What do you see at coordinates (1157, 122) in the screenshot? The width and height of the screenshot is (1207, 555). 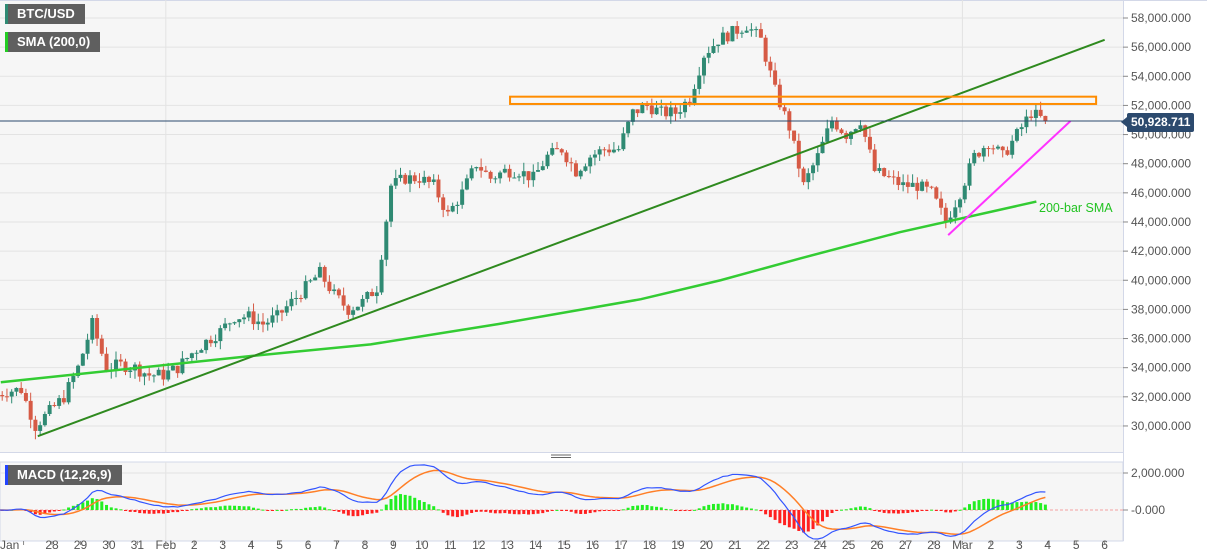 I see `current-price-tag: 50,928.711` at bounding box center [1157, 122].